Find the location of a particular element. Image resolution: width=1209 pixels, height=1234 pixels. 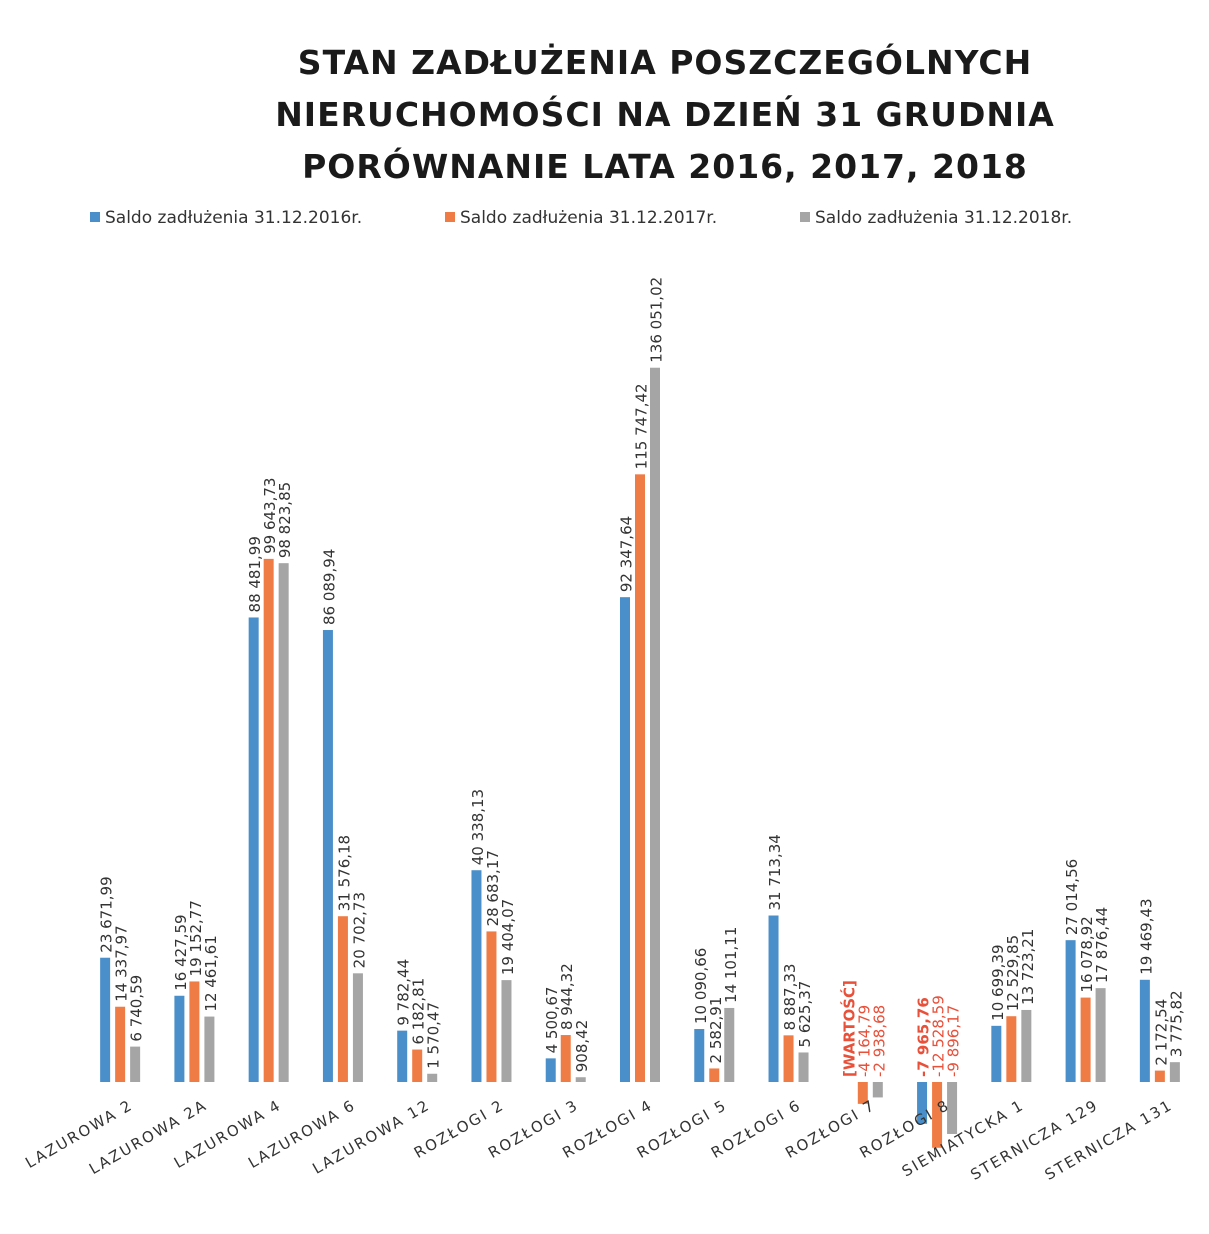

value-label: 3 775,82 is located at coordinates (1176, 1023).